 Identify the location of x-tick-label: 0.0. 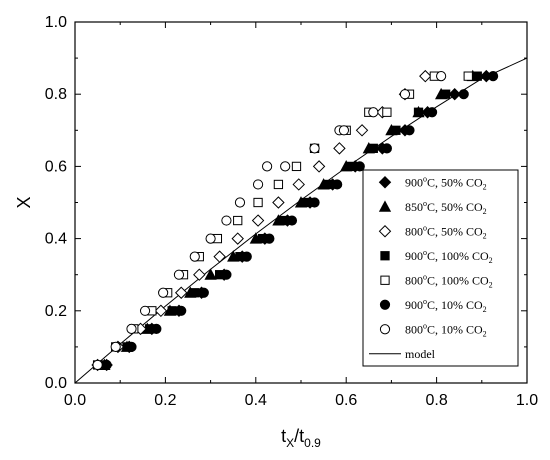
(75, 400).